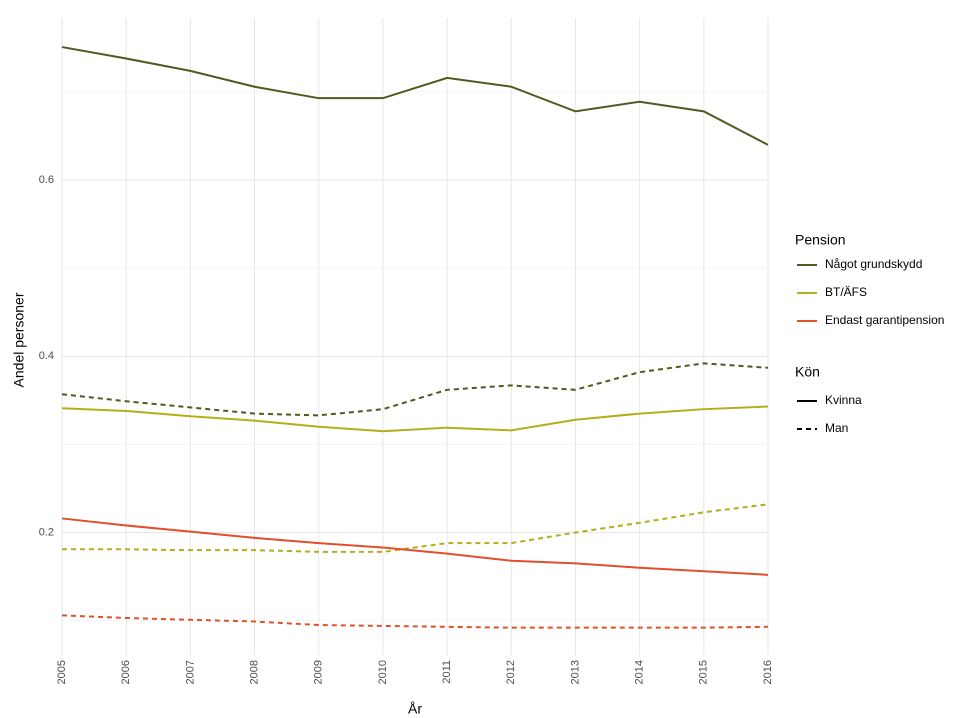 The height and width of the screenshot is (718, 970). What do you see at coordinates (836, 428) in the screenshot?
I see `legend-label: Man` at bounding box center [836, 428].